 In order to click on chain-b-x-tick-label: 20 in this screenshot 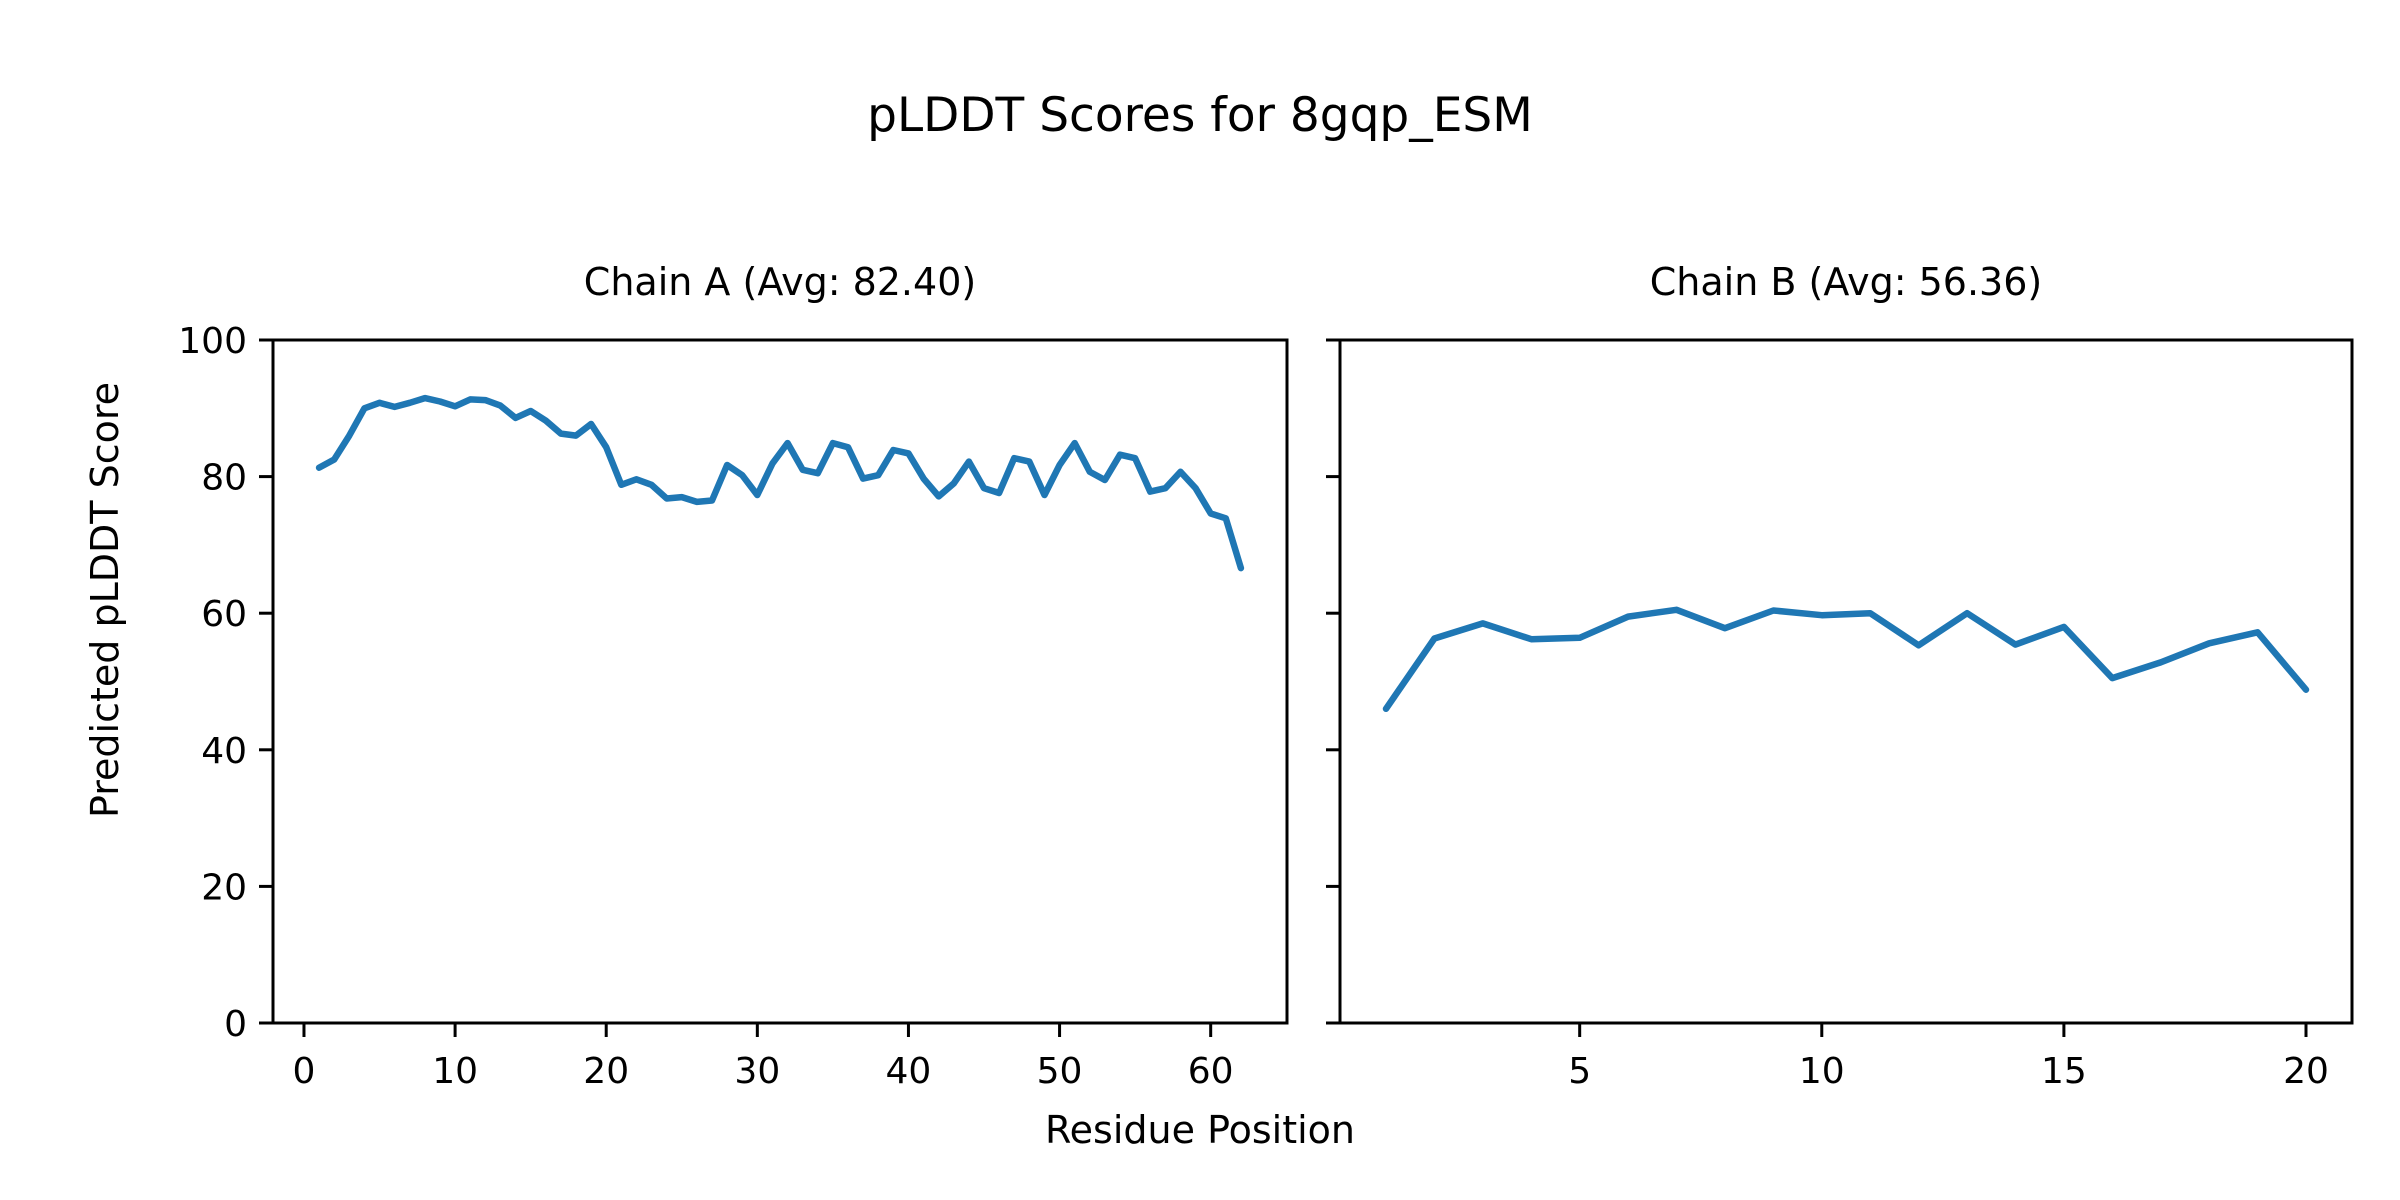, I will do `click(2306, 1071)`.